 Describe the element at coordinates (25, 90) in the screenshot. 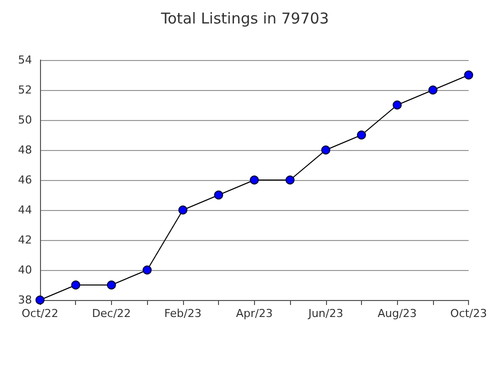

I see `y-tick-label: 52` at that location.